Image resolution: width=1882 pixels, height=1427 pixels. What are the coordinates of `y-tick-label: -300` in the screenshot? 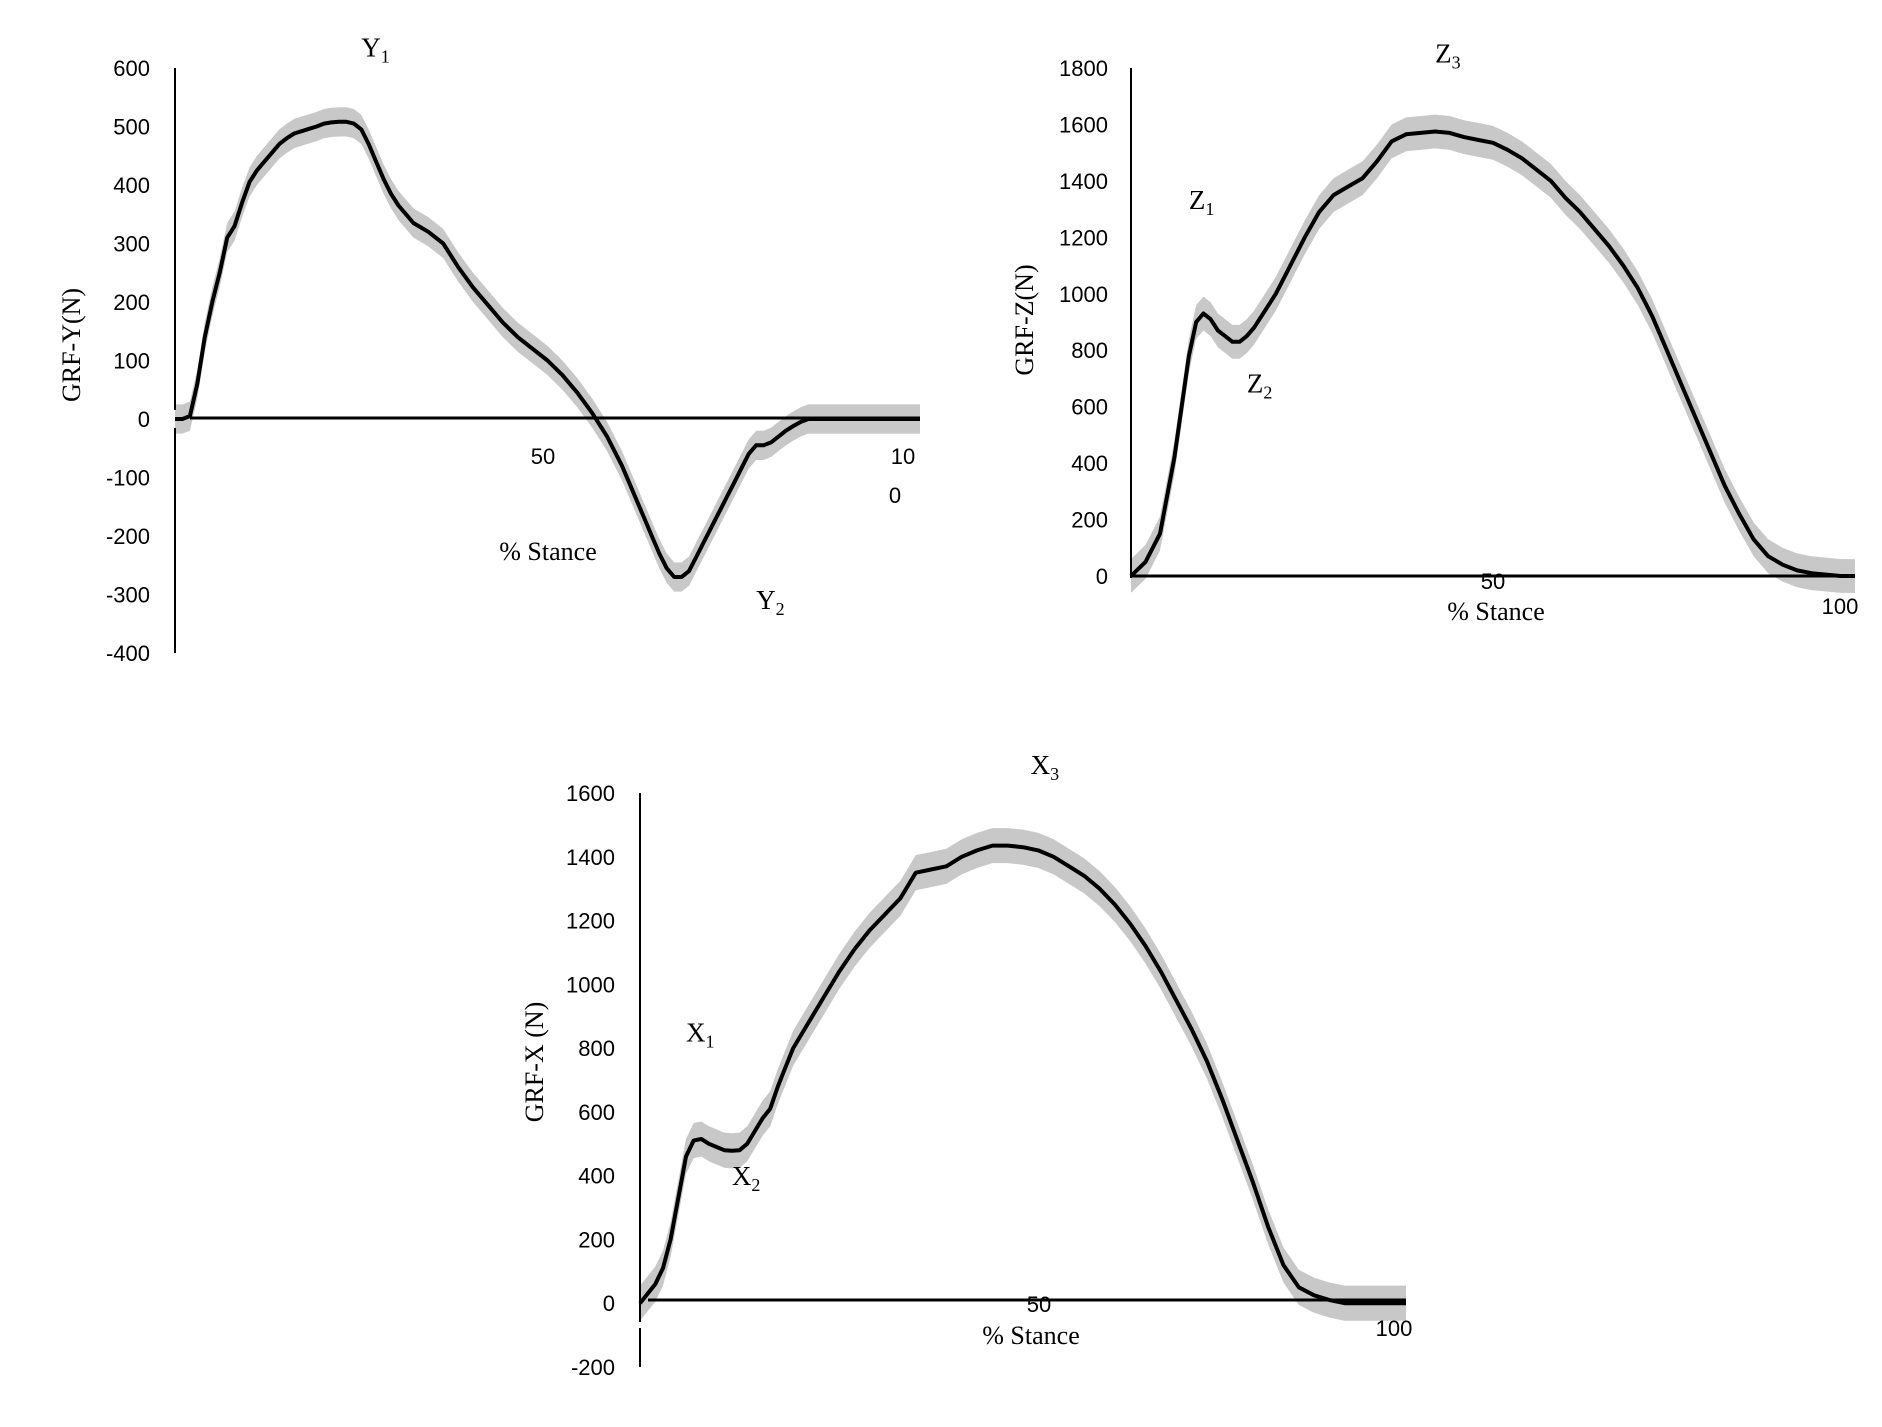 It's located at (128, 595).